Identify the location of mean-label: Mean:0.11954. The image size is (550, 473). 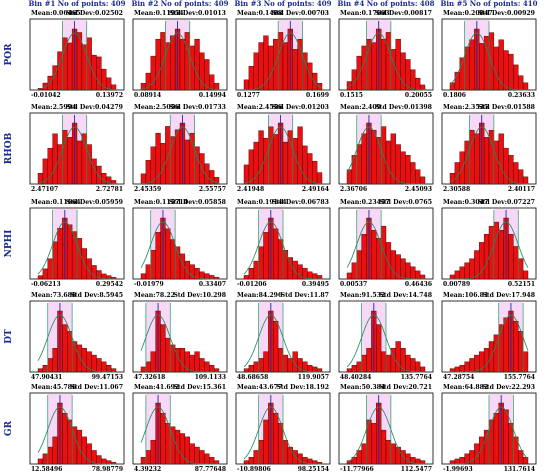
(159, 13).